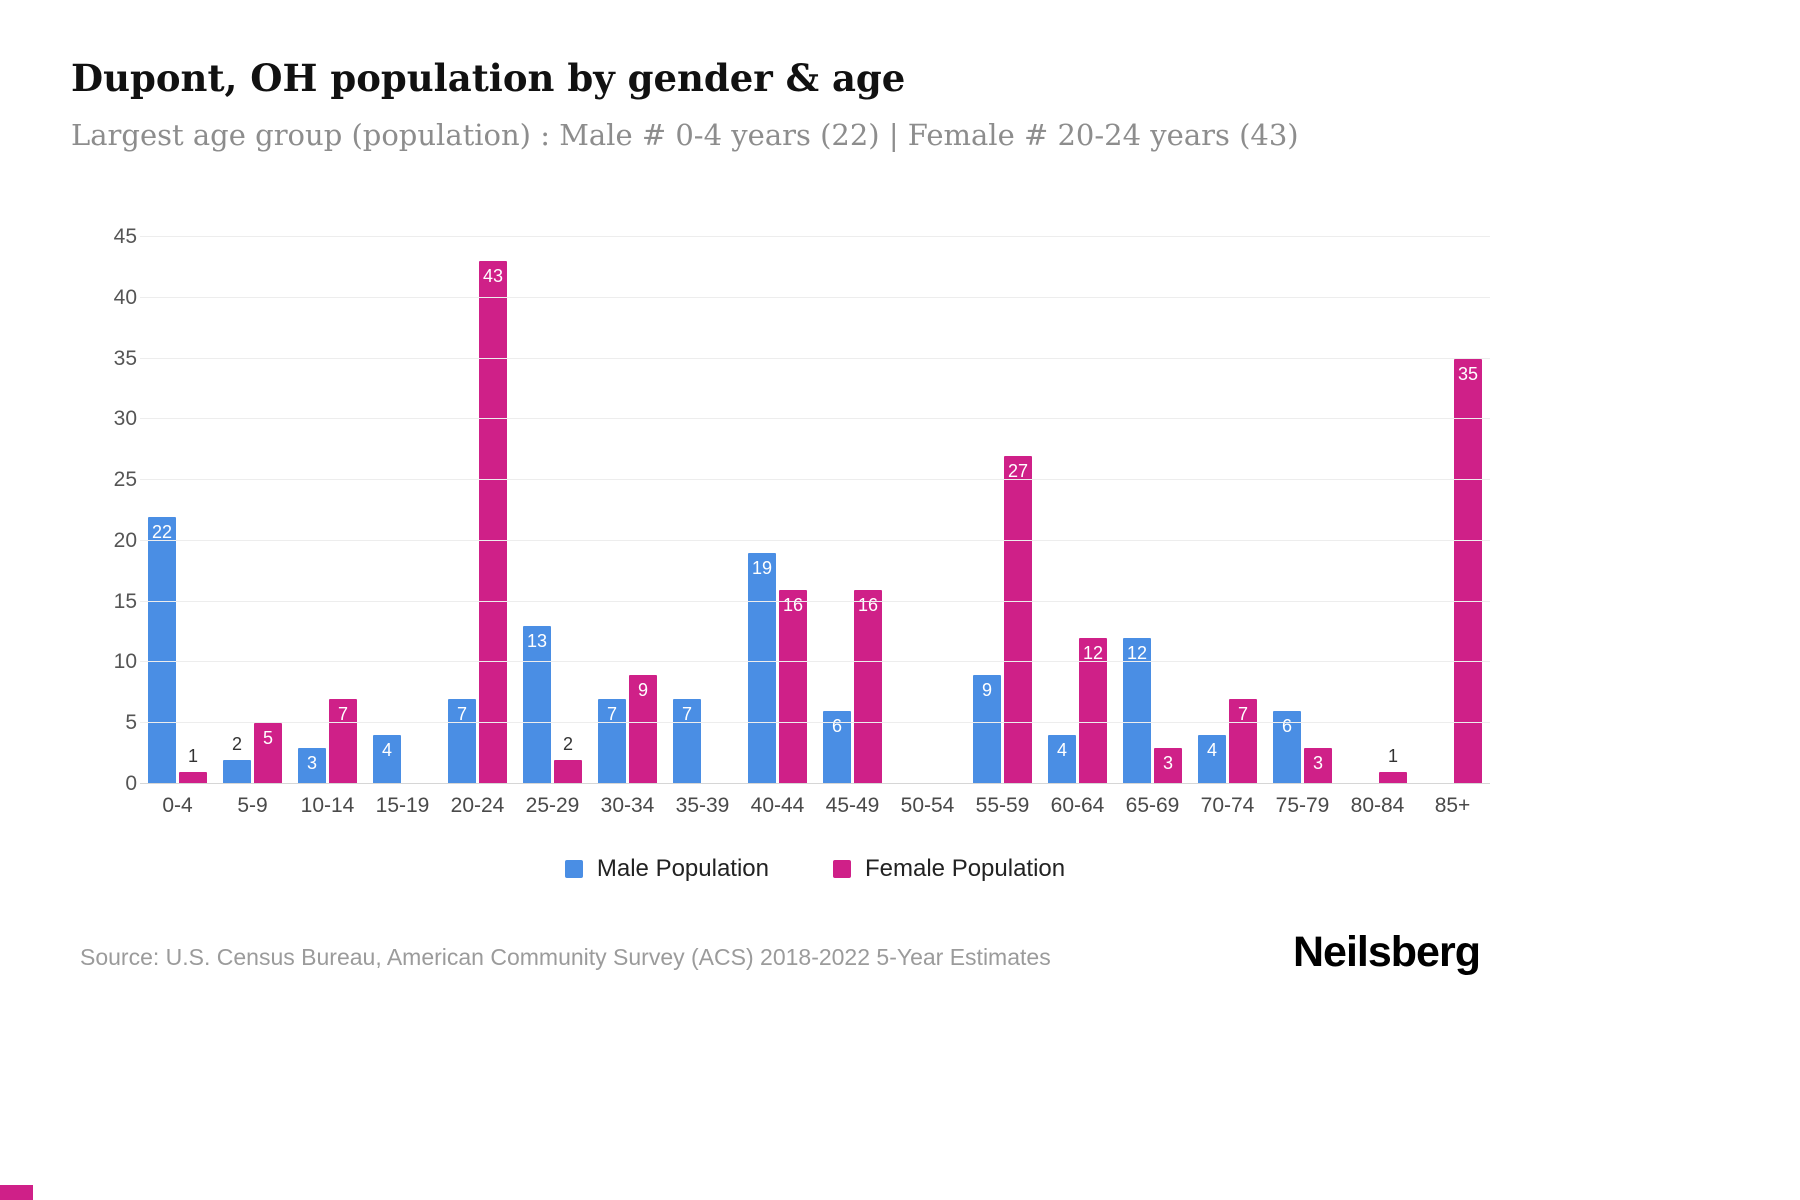  I want to click on x-tick-label: 35-39, so click(702, 805).